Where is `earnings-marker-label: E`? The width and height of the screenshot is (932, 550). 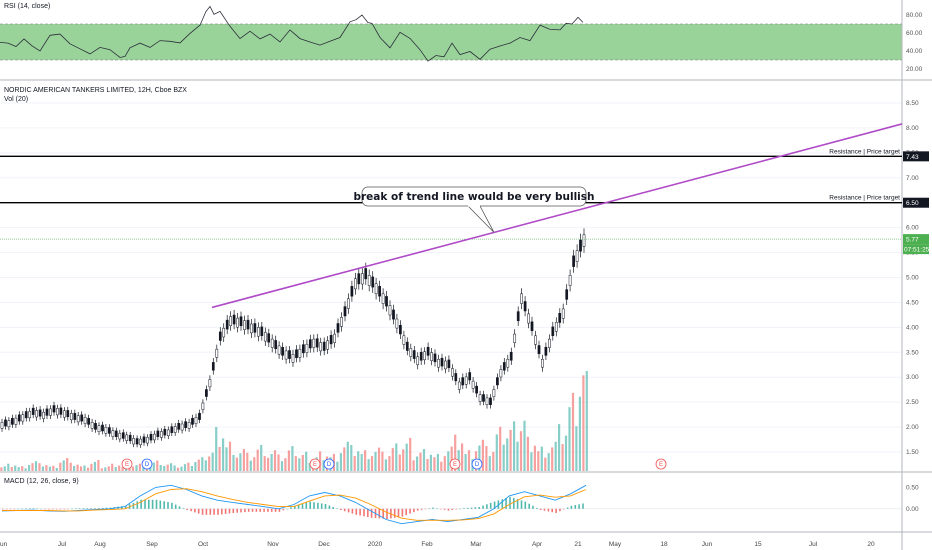
earnings-marker-label: E is located at coordinates (127, 465).